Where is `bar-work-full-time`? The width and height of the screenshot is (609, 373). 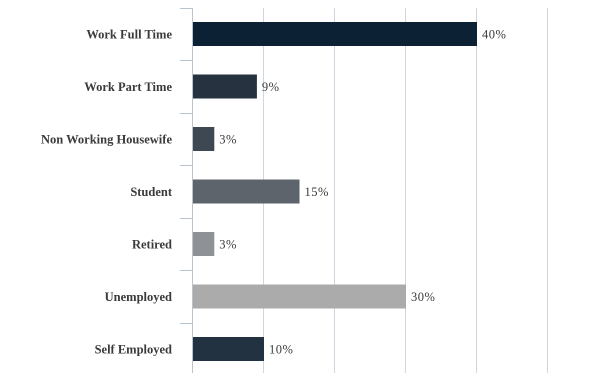 bar-work-full-time is located at coordinates (335, 34).